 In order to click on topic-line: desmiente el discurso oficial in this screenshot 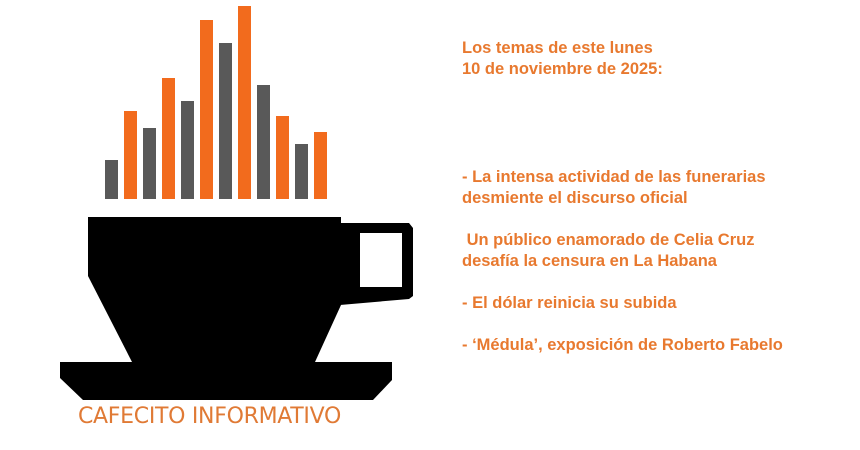, I will do `click(575, 198)`.